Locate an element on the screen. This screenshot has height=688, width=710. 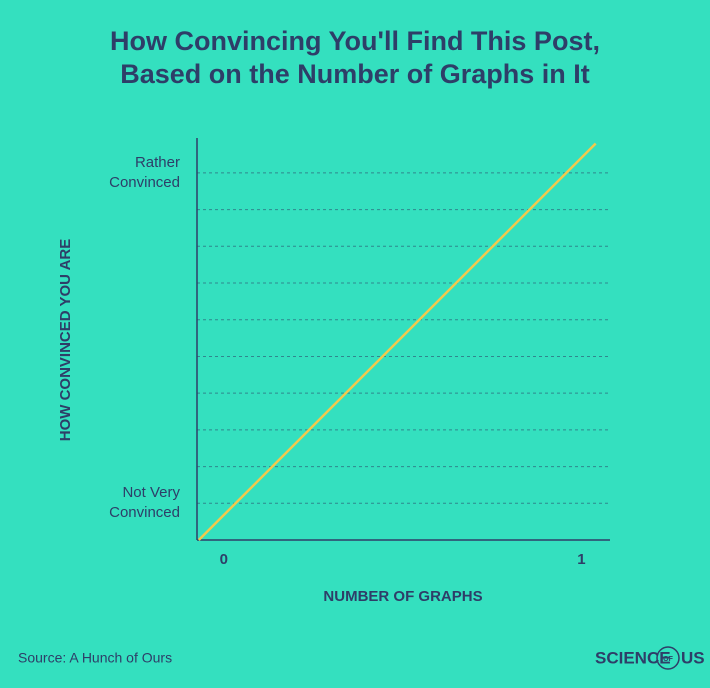
y-tick-label: Rather Convinced is located at coordinates (144, 172).